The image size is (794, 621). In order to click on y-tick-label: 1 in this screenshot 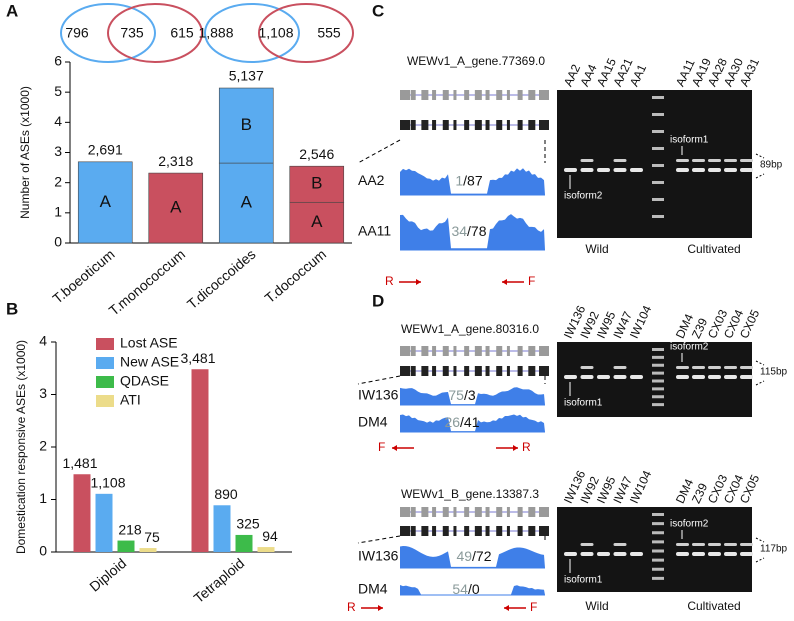, I will do `click(43, 498)`.